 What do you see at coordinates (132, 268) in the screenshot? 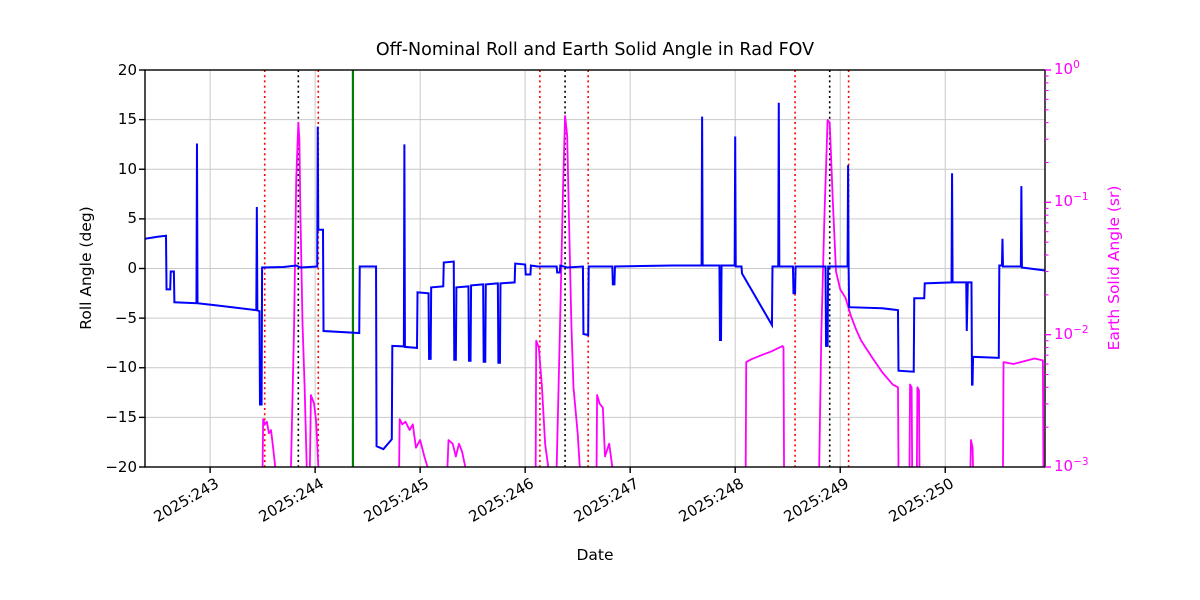
I see `y-tick-label-left: 0` at bounding box center [132, 268].